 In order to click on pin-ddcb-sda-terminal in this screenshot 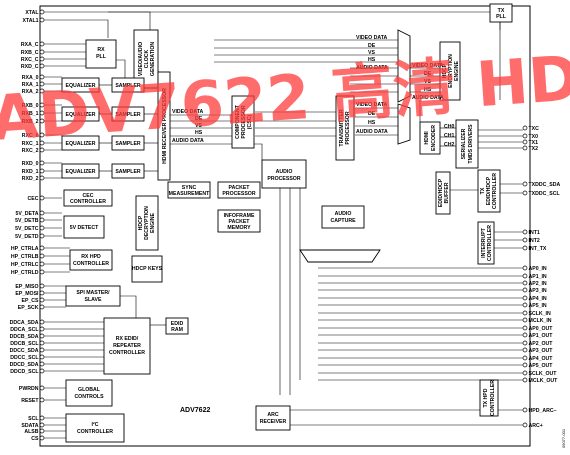, I will do `click(42, 336)`.